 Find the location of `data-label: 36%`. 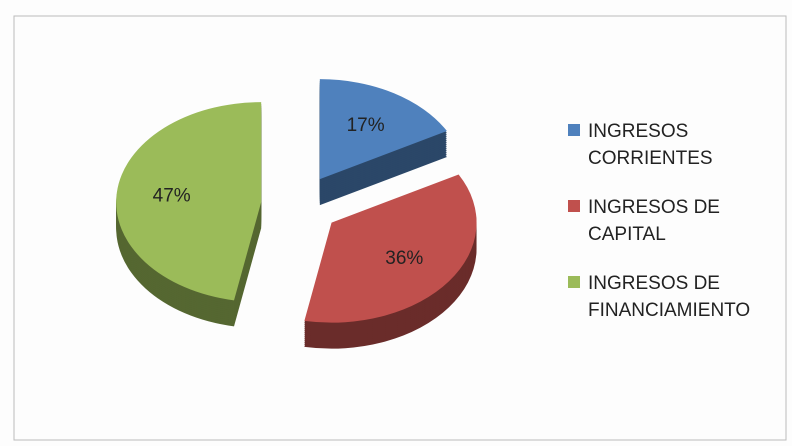

data-label: 36% is located at coordinates (404, 258).